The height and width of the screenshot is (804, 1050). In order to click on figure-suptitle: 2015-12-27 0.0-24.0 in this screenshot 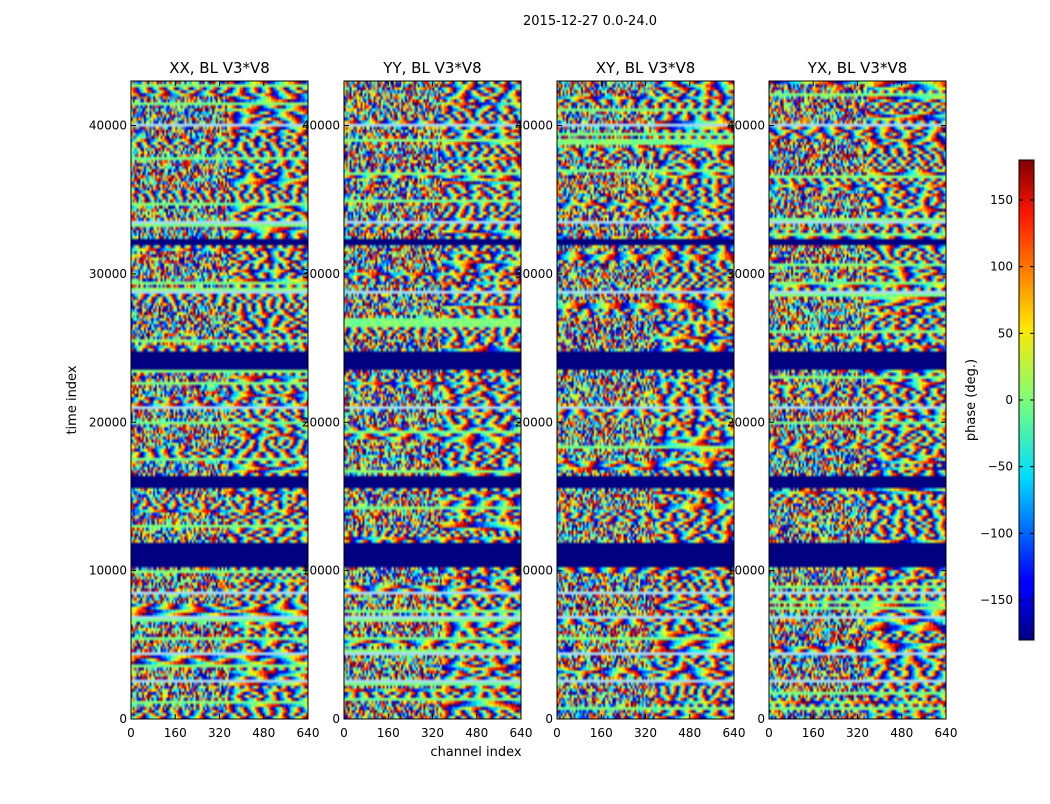, I will do `click(590, 21)`.